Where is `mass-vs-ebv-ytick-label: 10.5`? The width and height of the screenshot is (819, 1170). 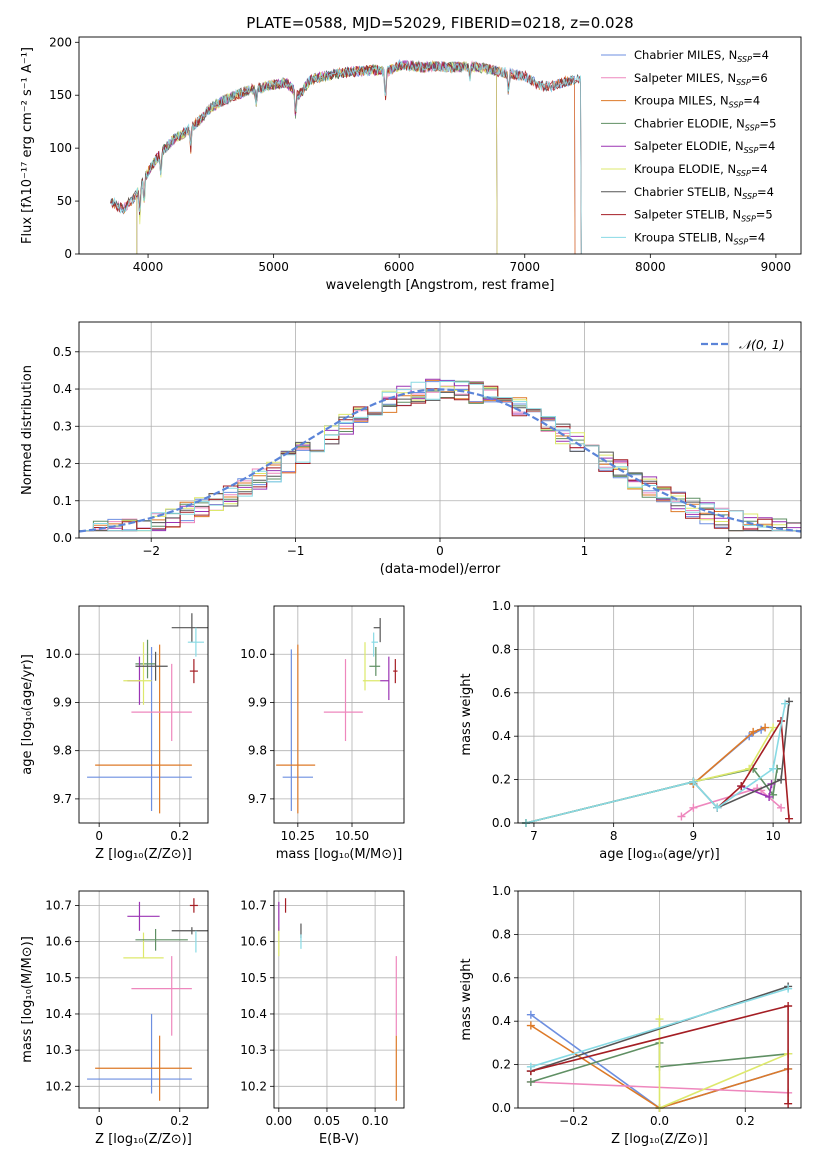 mass-vs-ebv-ytick-label: 10.5 is located at coordinates (253, 978).